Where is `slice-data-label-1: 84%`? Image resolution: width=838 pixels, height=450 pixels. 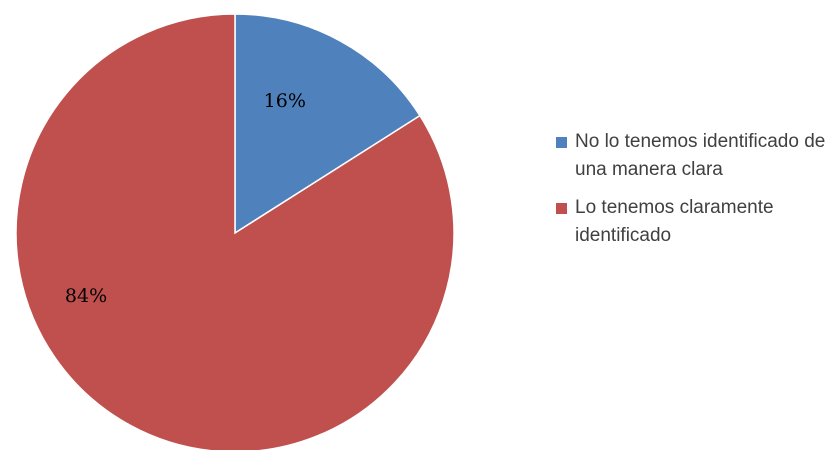 slice-data-label-1: 84% is located at coordinates (86, 296).